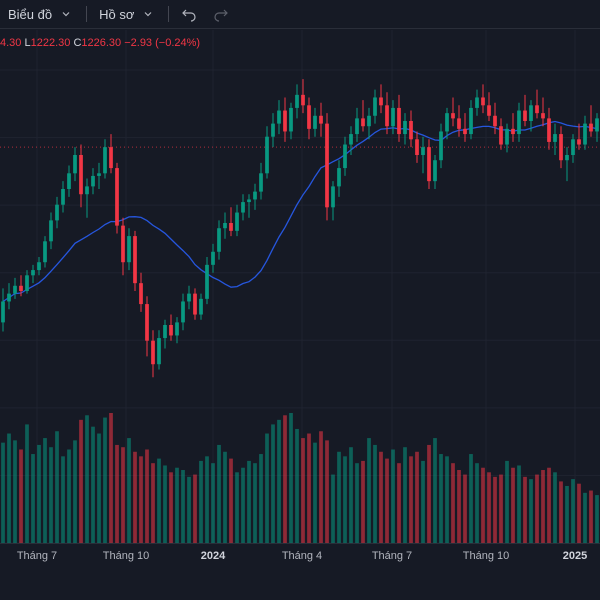  I want to click on chevron-down-icon, so click(66, 14).